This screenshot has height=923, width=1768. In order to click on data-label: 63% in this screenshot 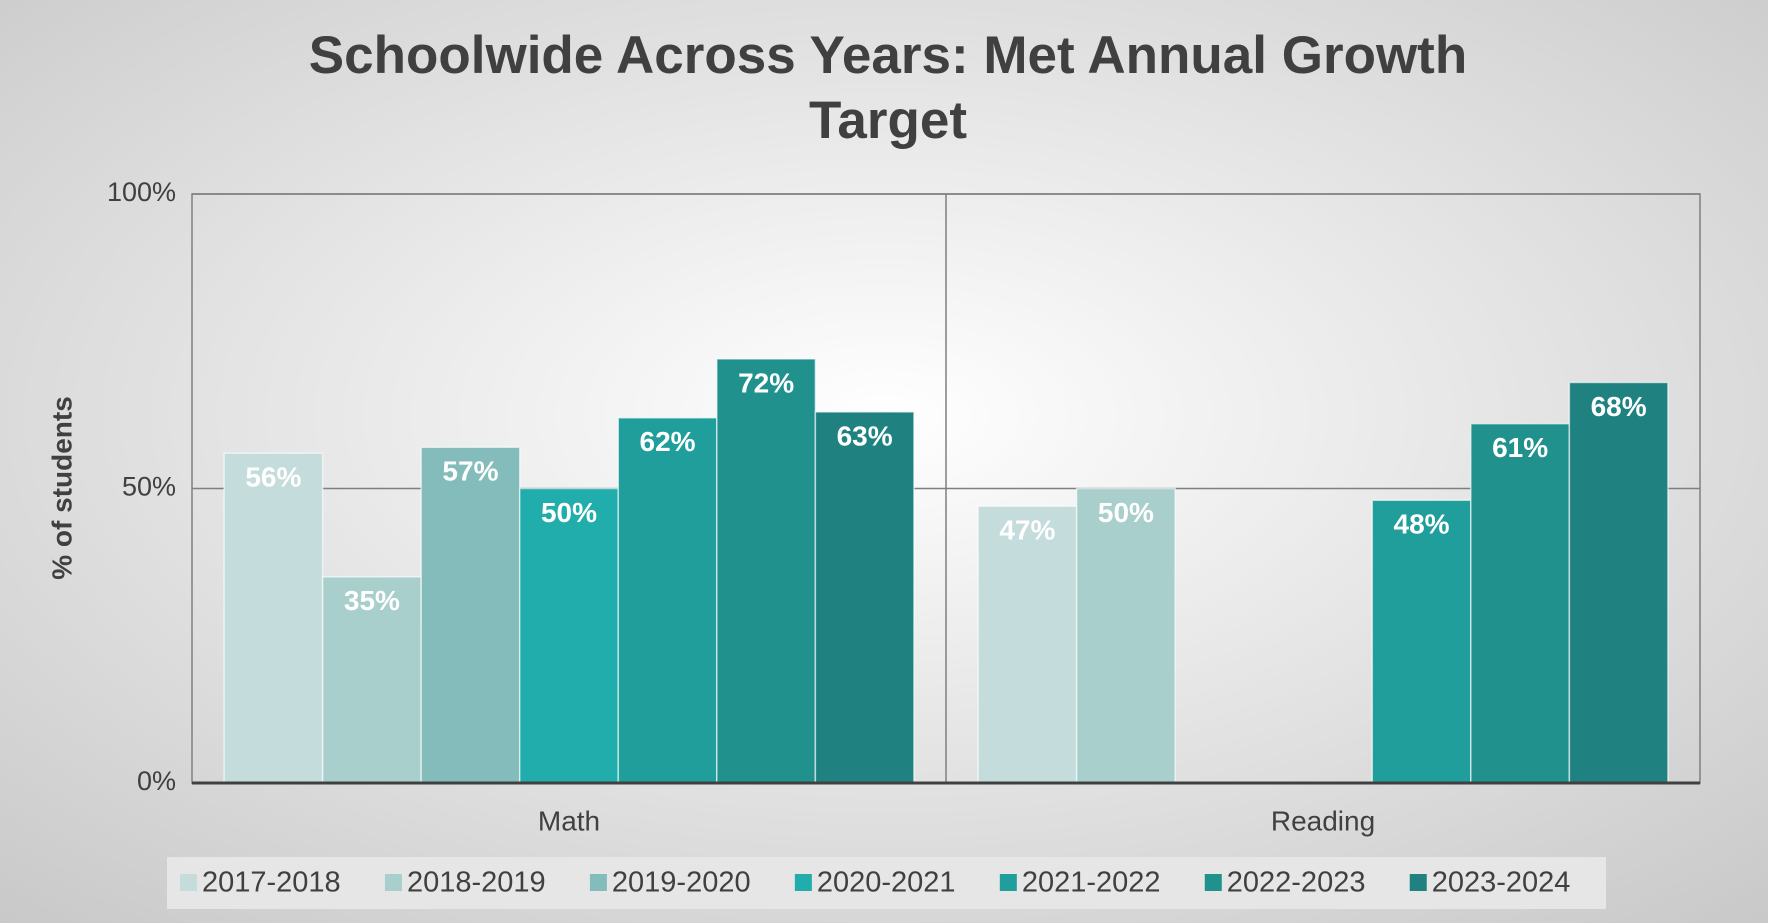, I will do `click(865, 435)`.